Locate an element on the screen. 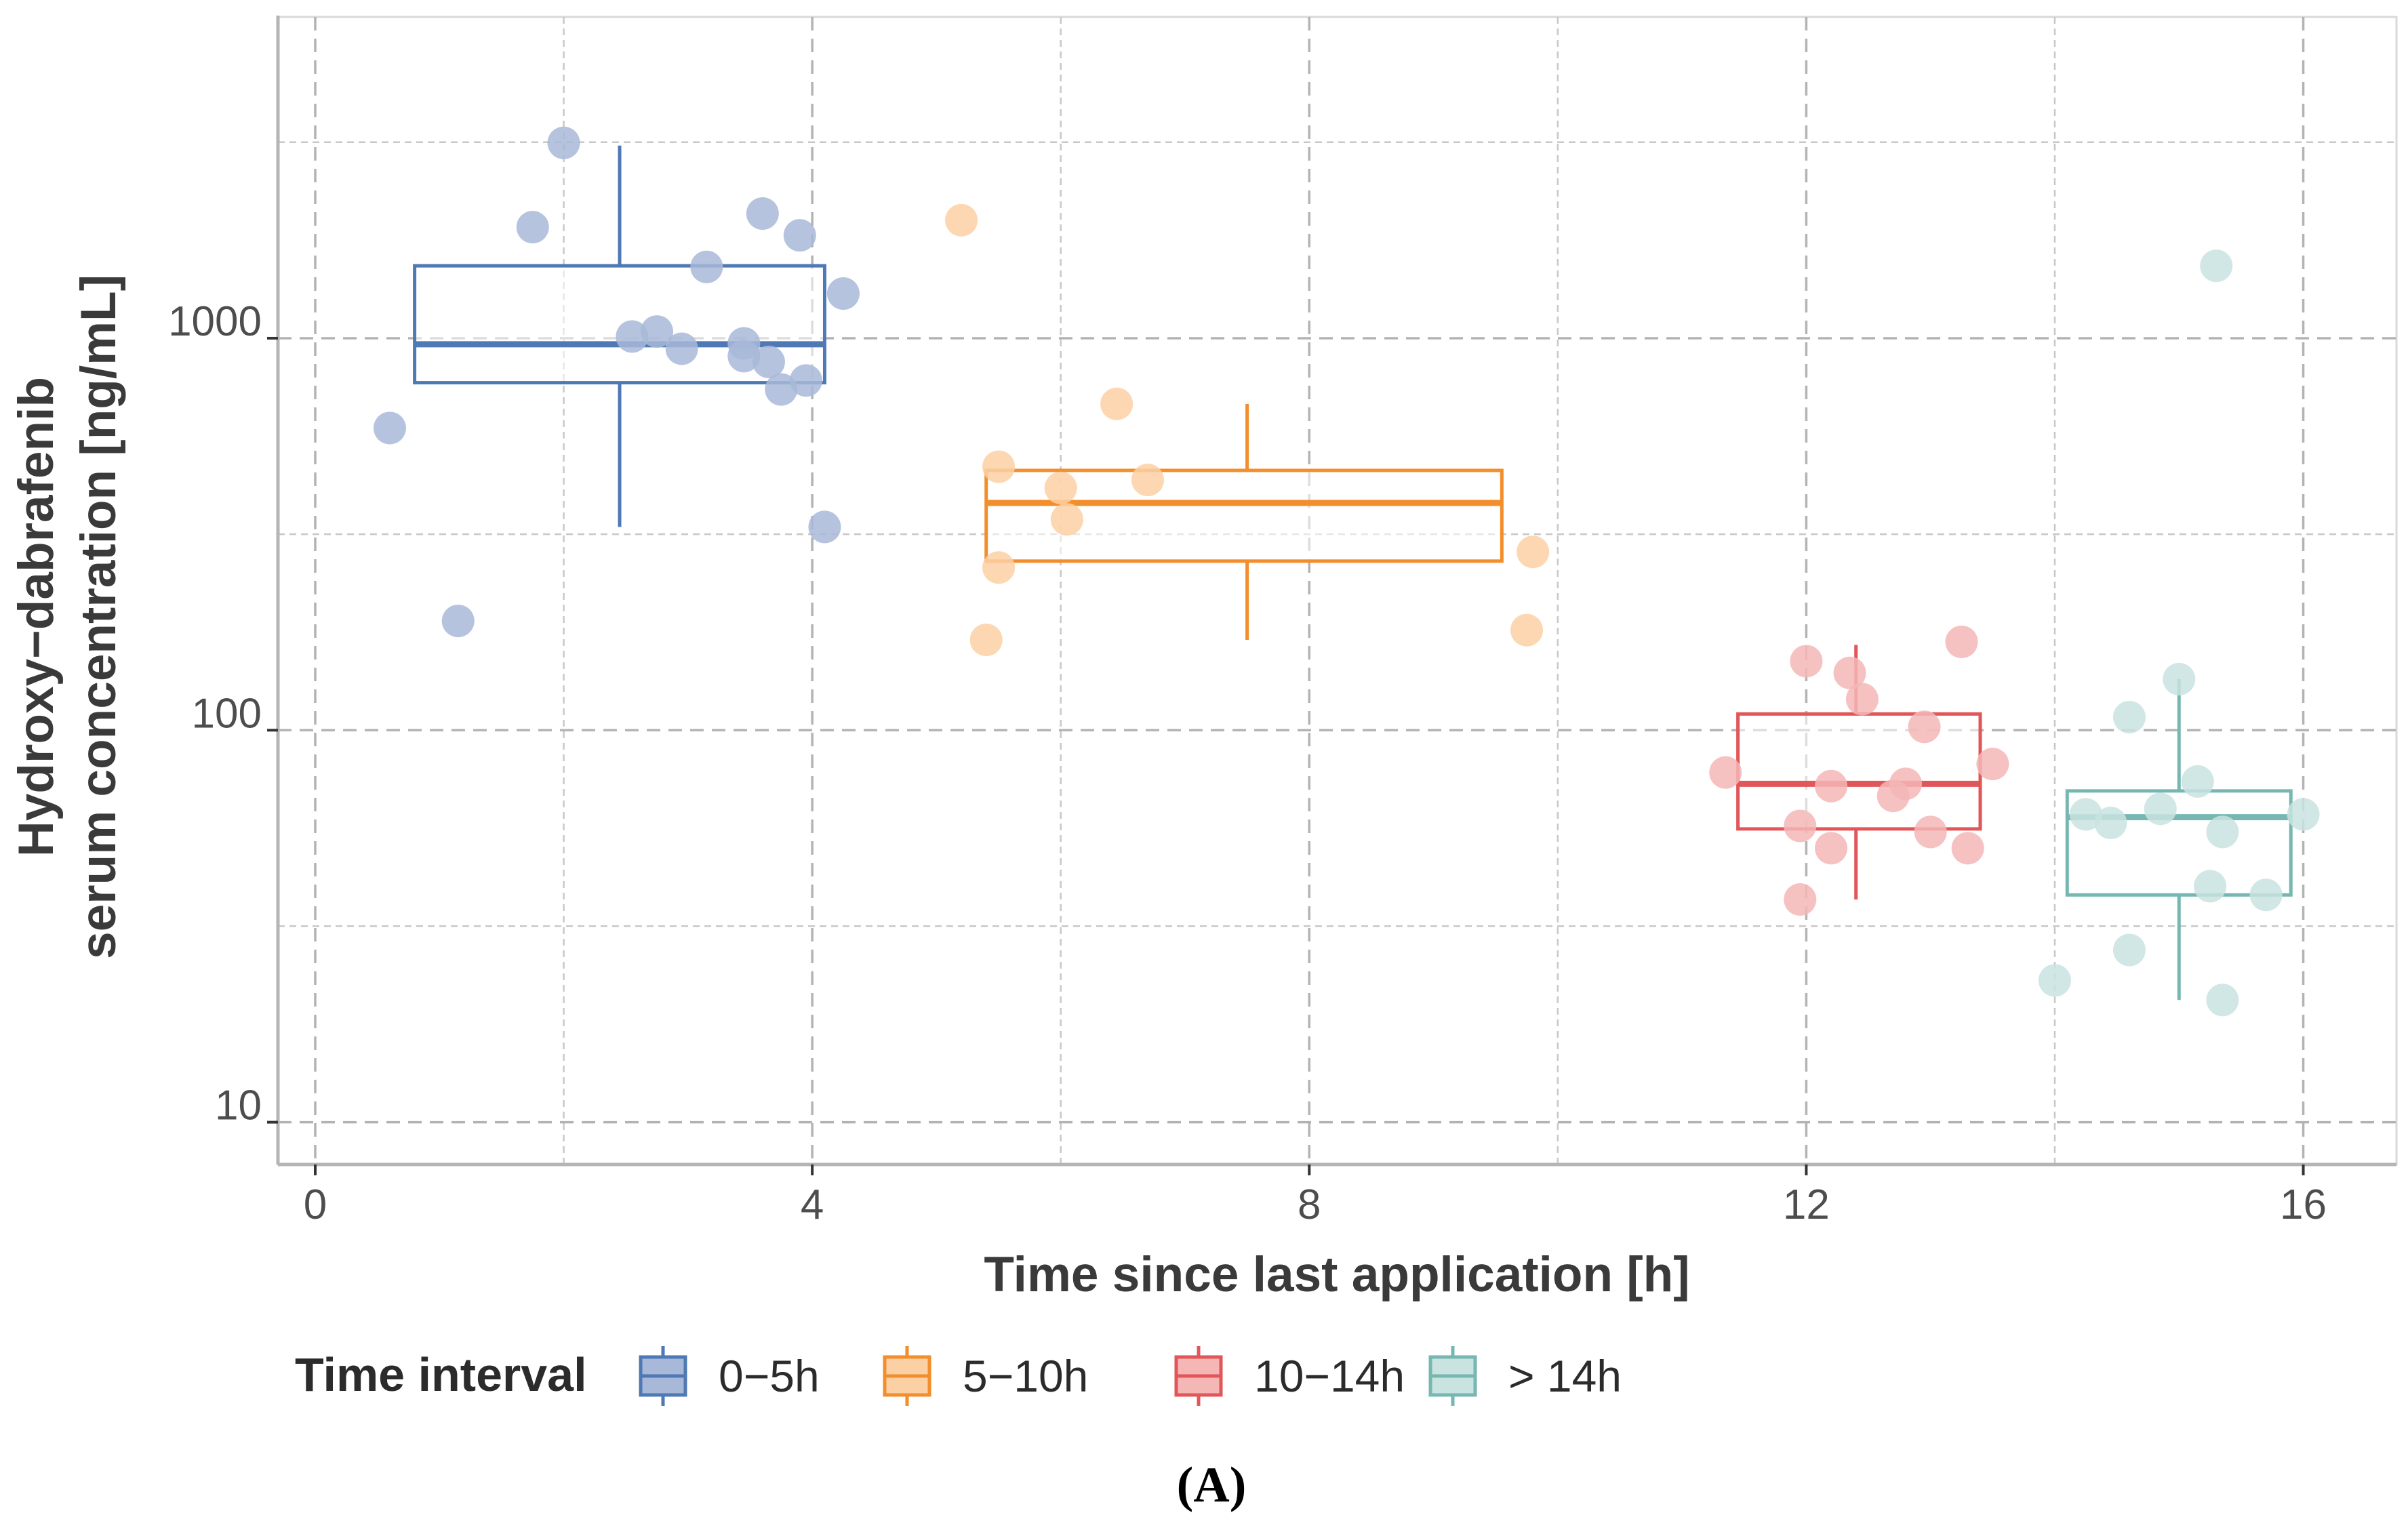 The width and height of the screenshot is (2408, 1519). panel-label: (A) is located at coordinates (1212, 1485).